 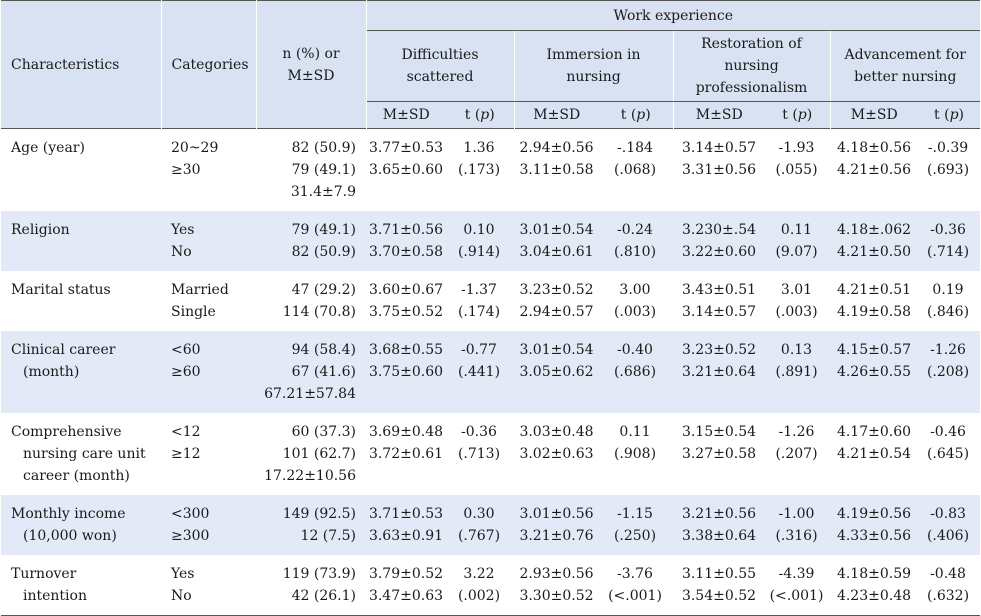 What do you see at coordinates (636, 372) in the screenshot?
I see `row-t-p: -0.40 (.686)` at bounding box center [636, 372].